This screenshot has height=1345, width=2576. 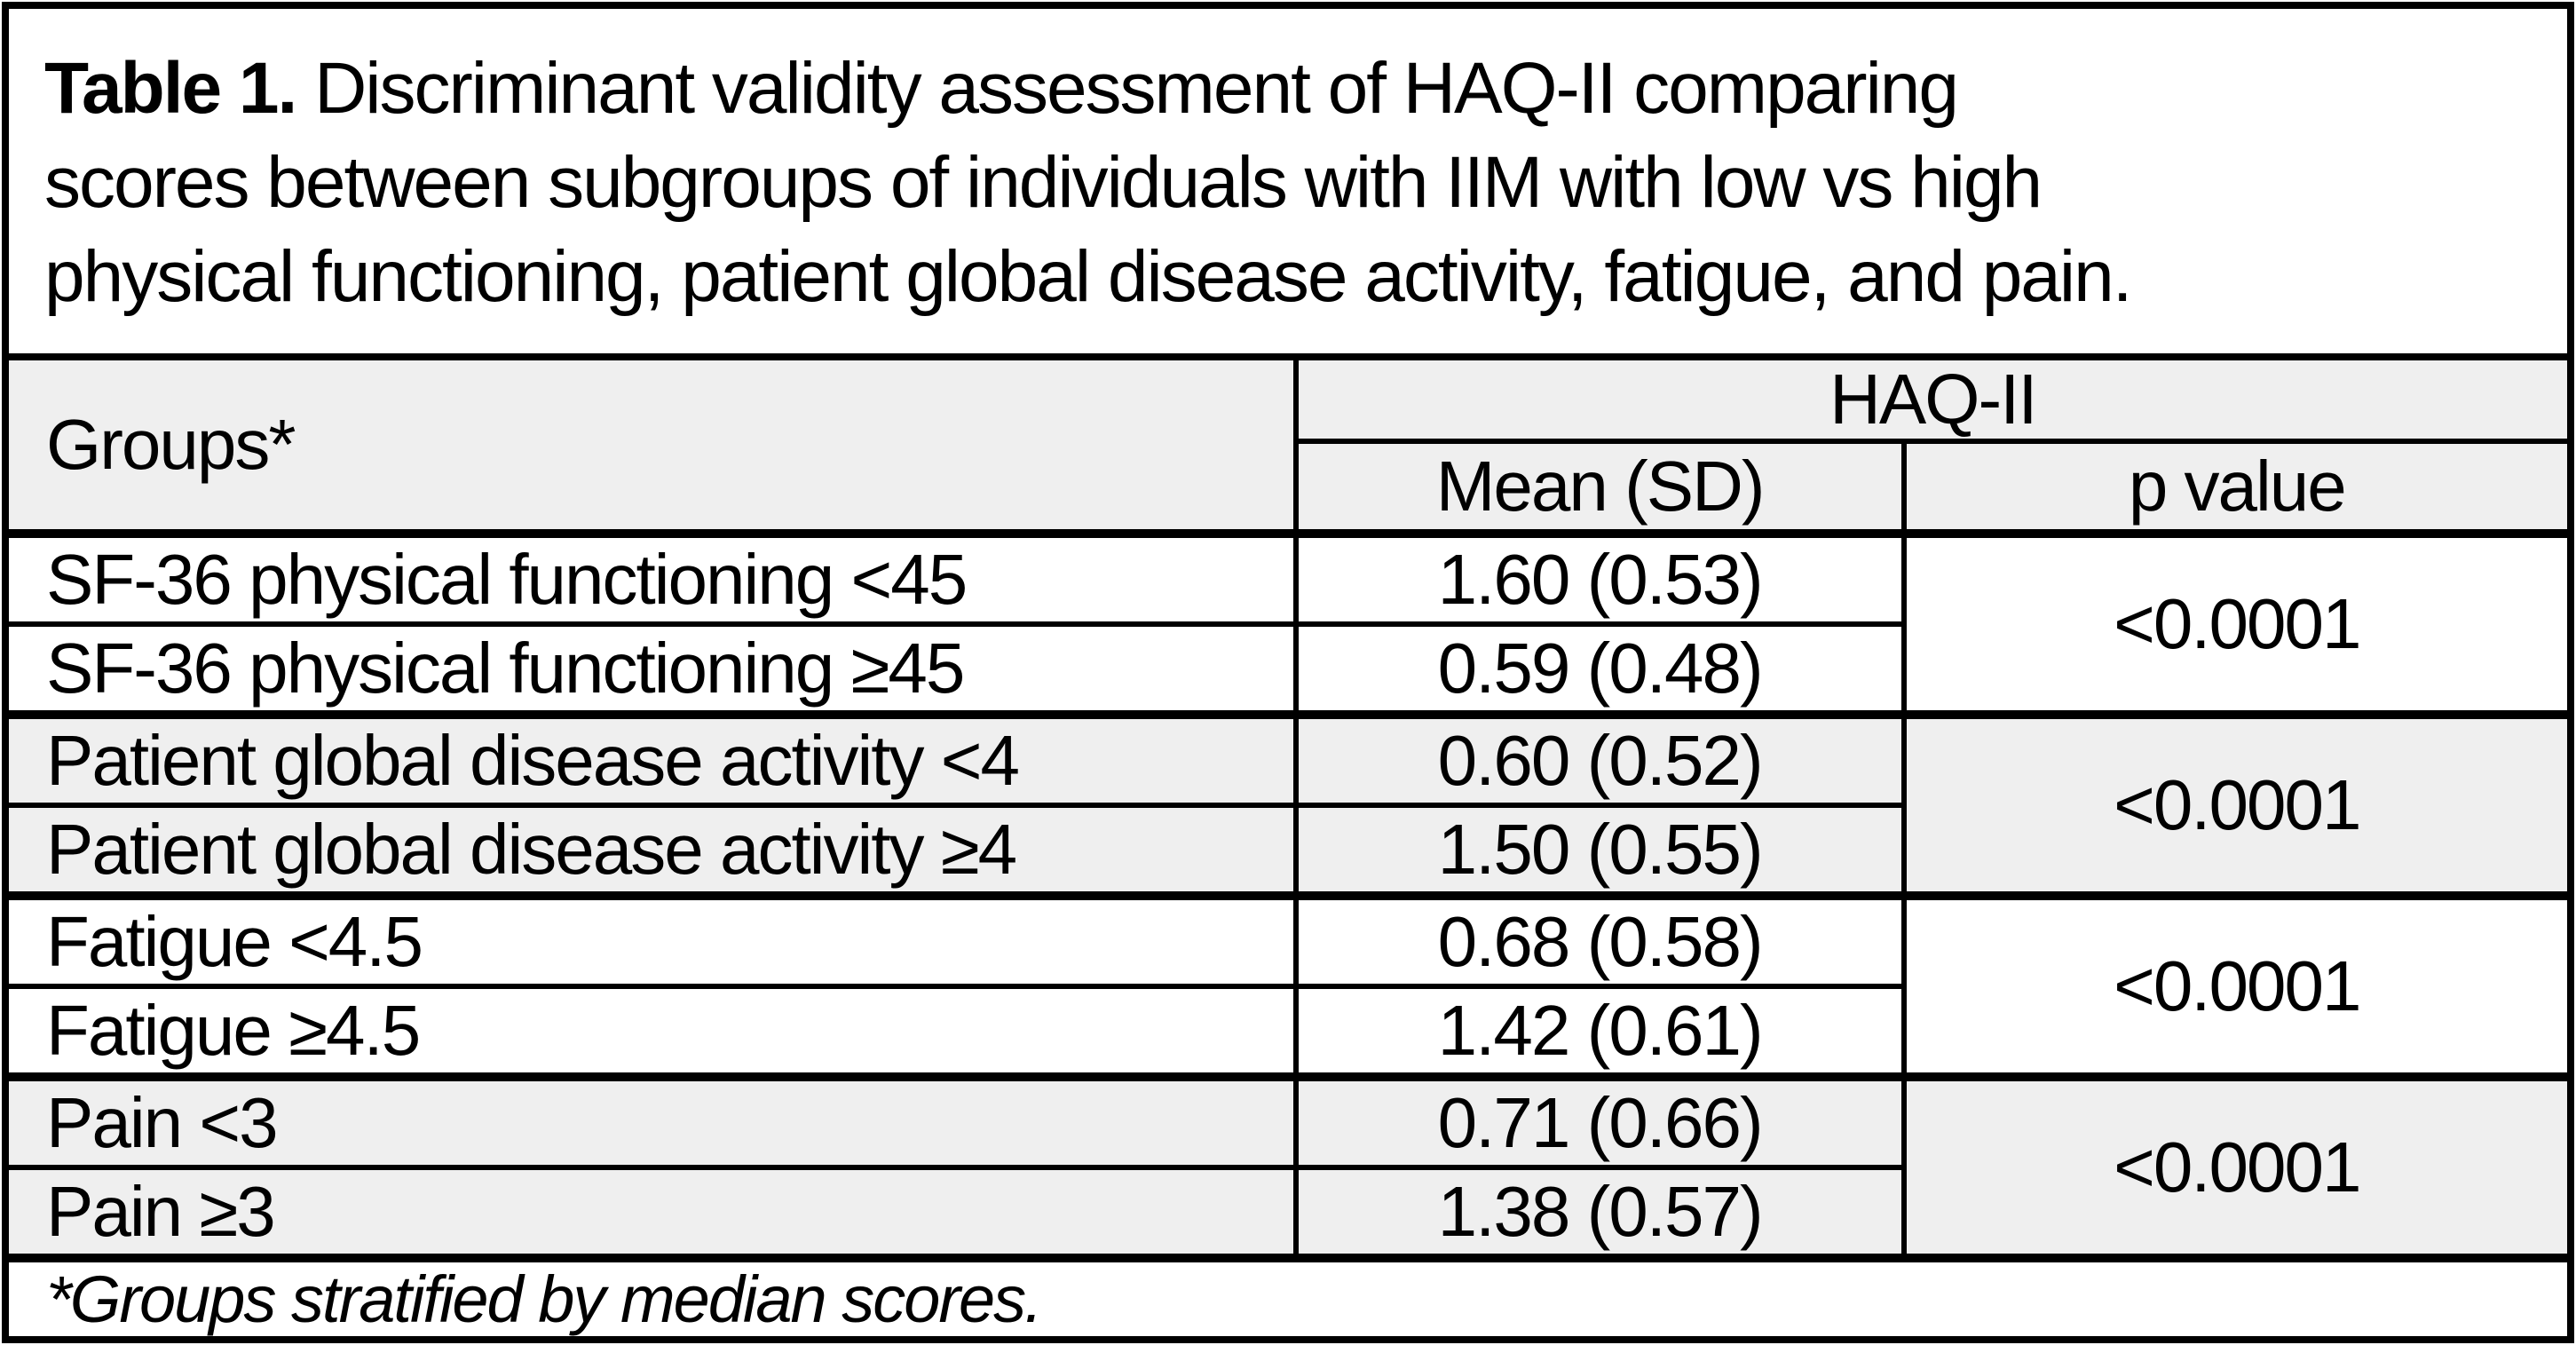 I want to click on group-label-cell: Fatigue ≥4.5, so click(x=651, y=1032).